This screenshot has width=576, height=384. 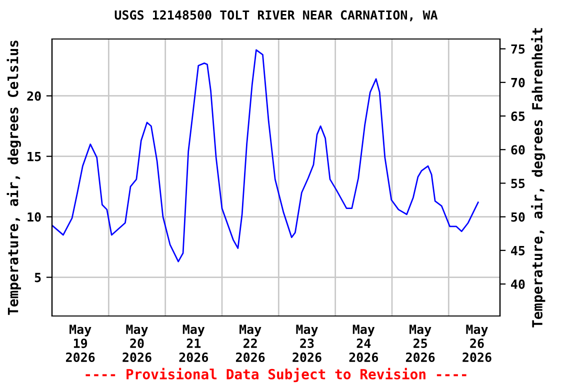 I want to click on y2-tick-label: 45, so click(x=518, y=251).